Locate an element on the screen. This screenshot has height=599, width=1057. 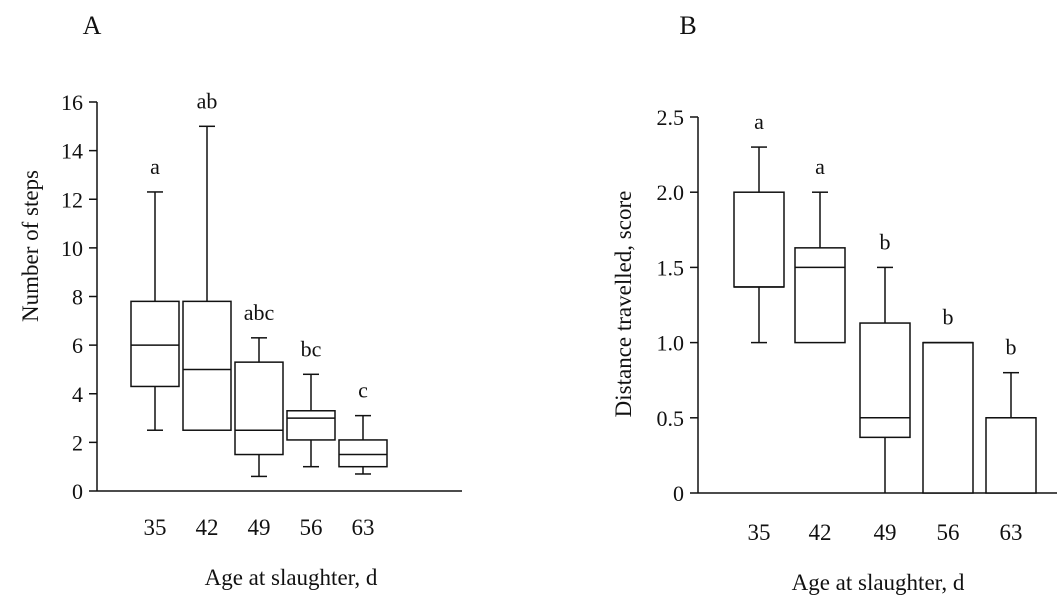
panel-a-x-tick-label: 35 is located at coordinates (155, 527).